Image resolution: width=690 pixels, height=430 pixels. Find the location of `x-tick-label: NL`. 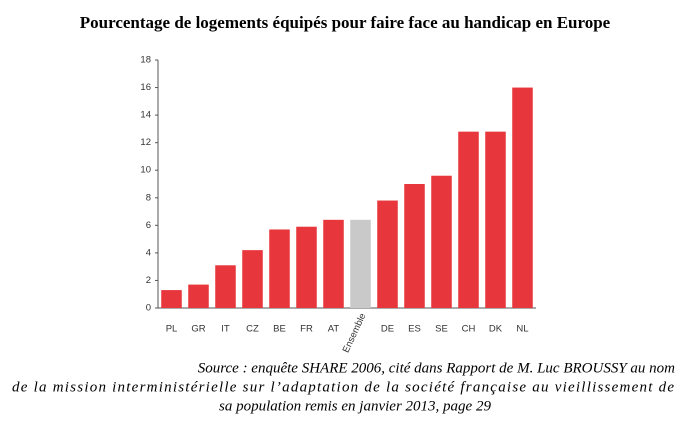

x-tick-label: NL is located at coordinates (522, 329).